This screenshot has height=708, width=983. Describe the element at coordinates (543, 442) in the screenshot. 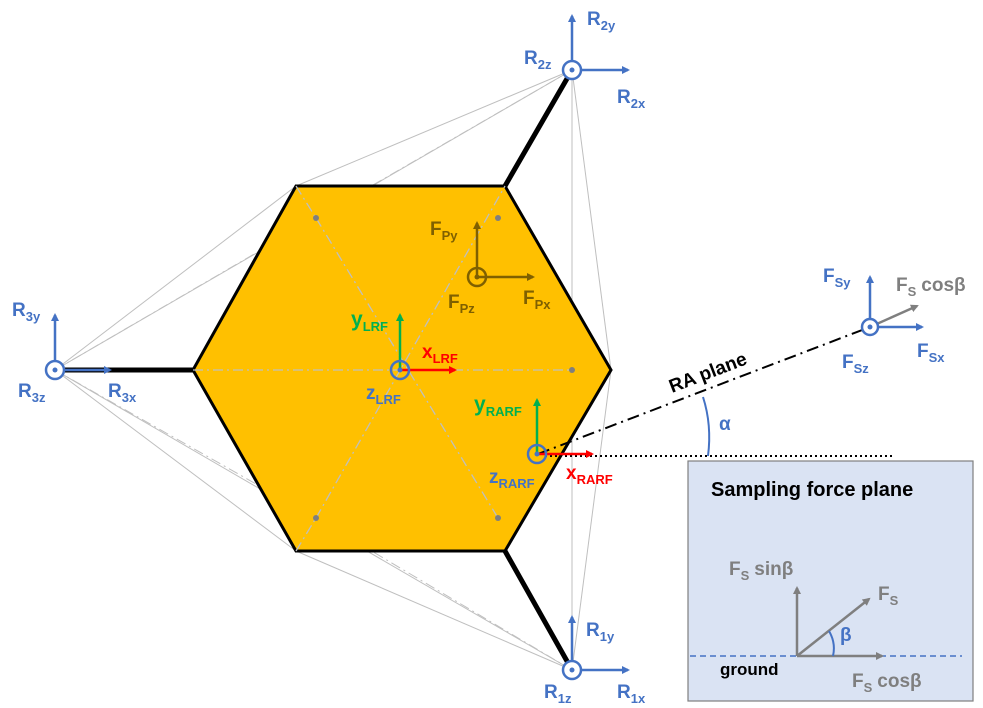

I see `rarf-frame: yRARF xRARF zRARF` at that location.